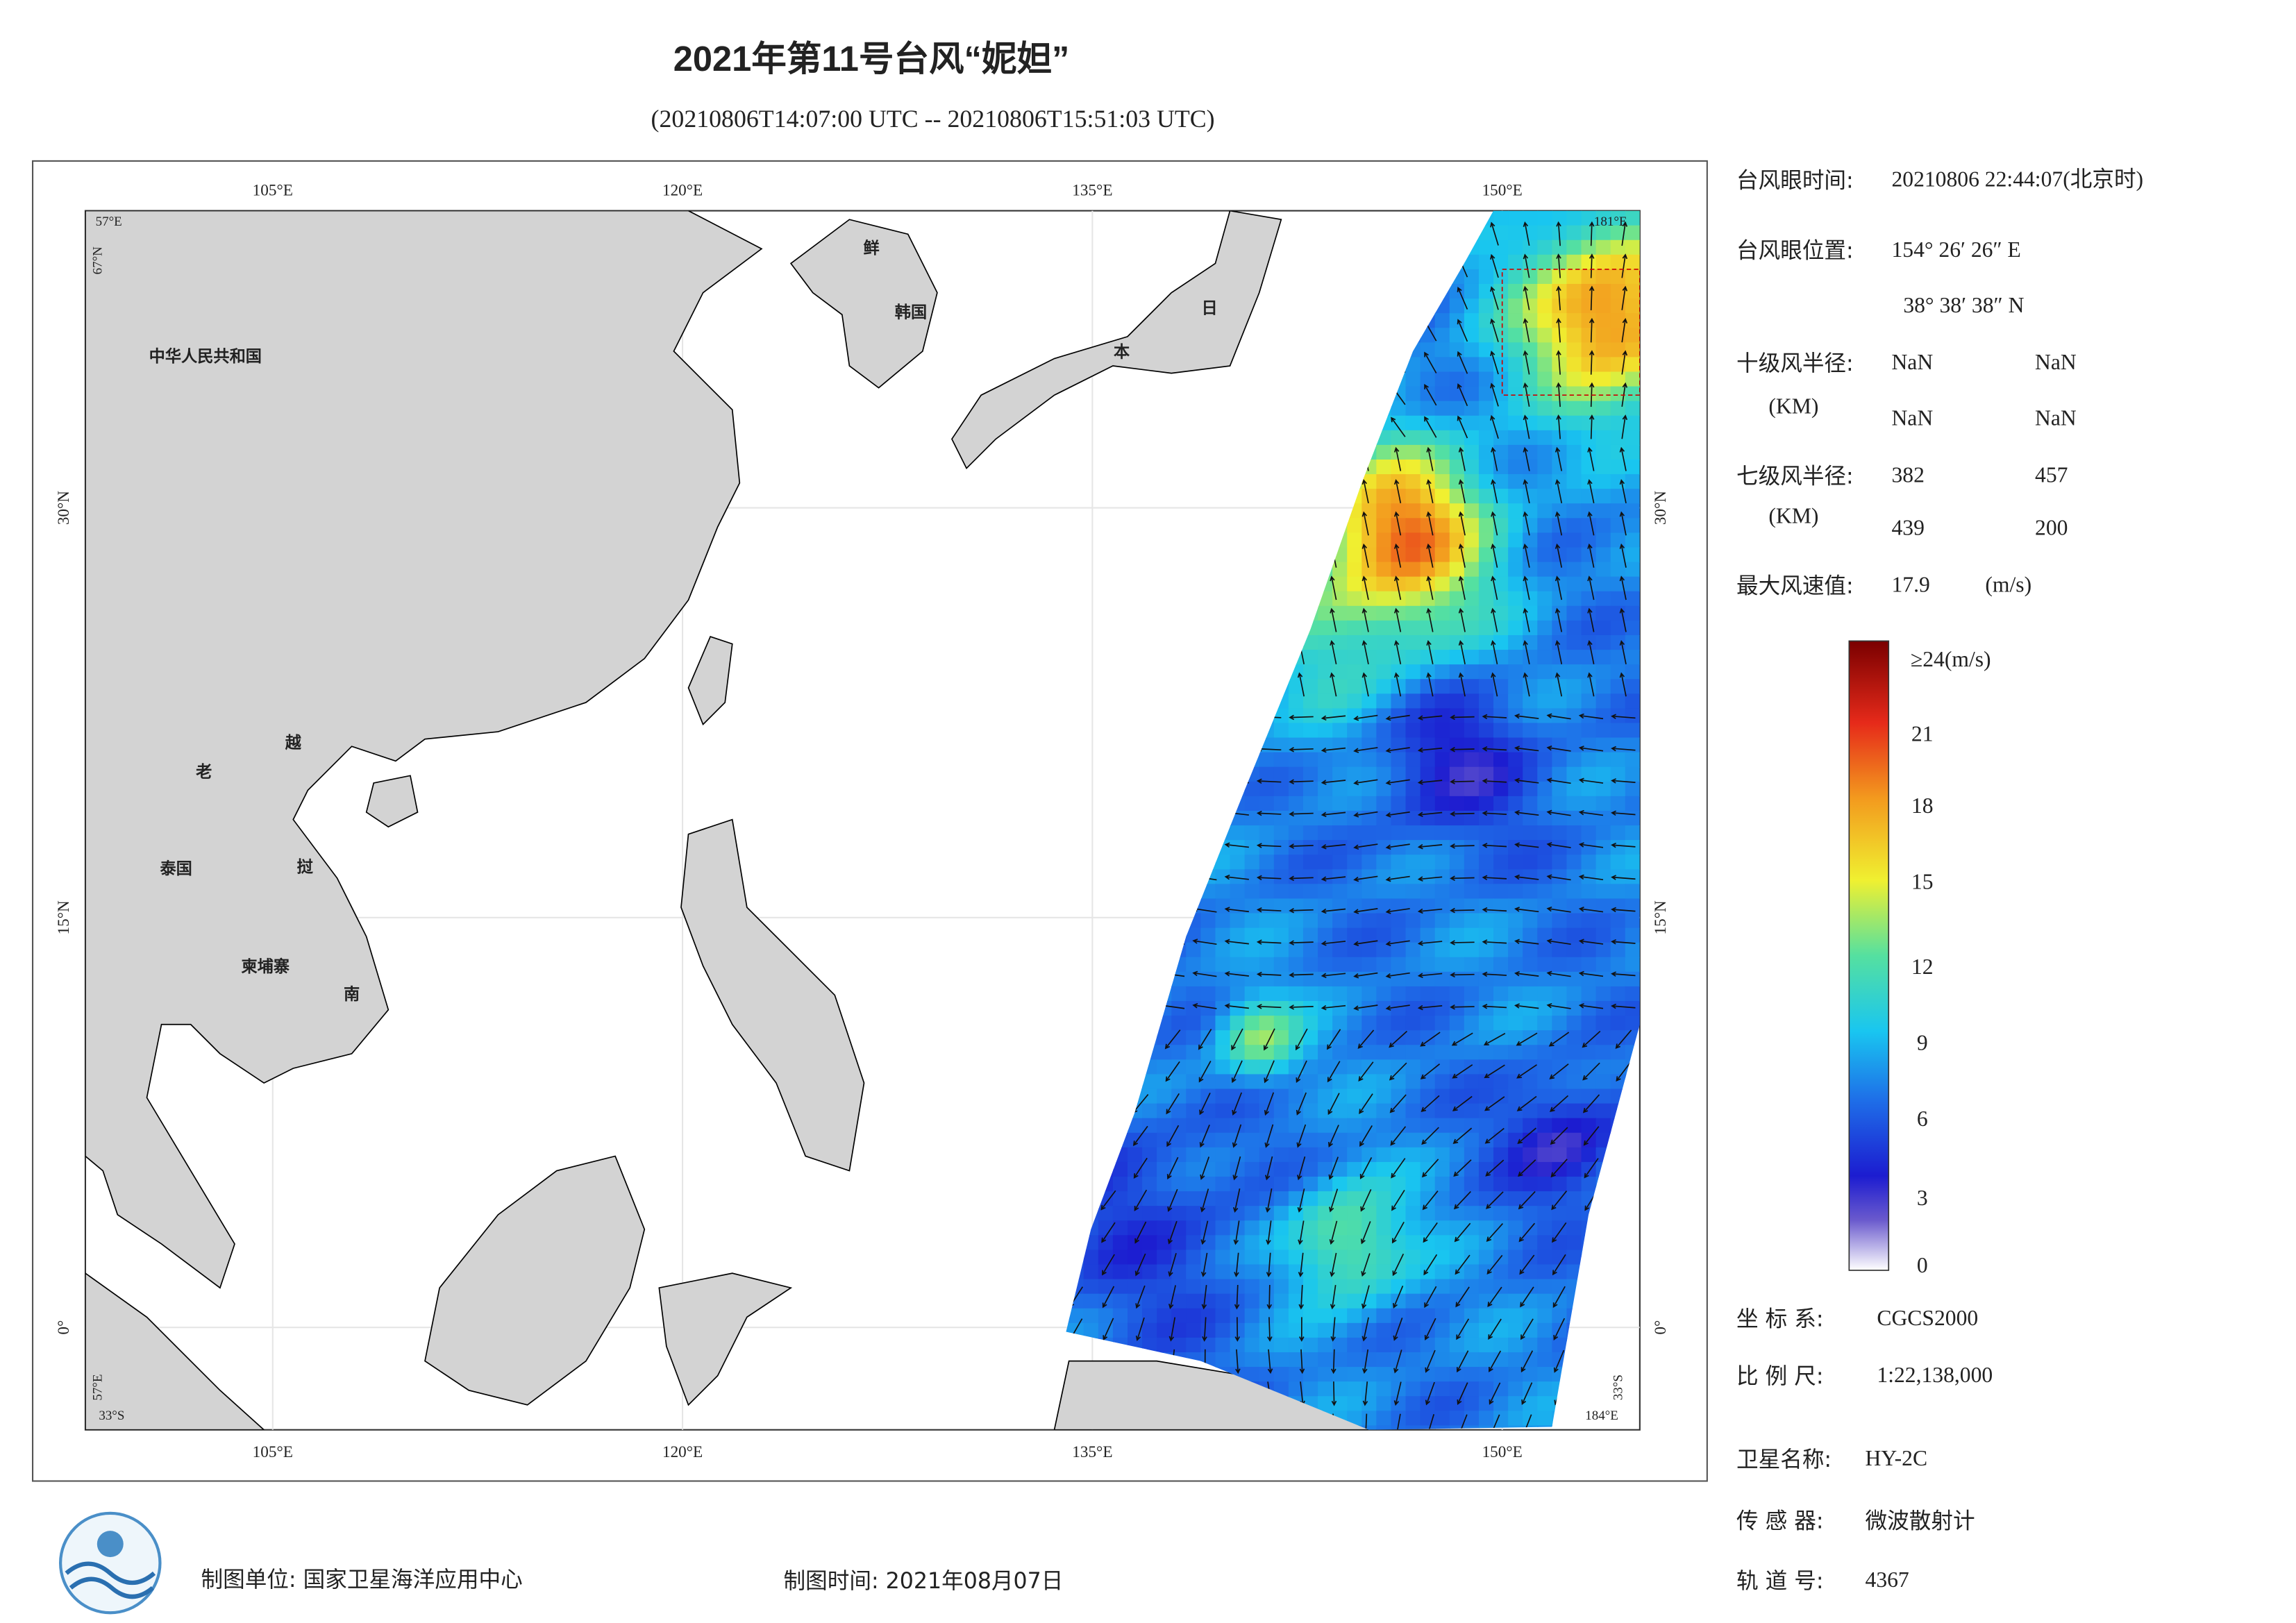  What do you see at coordinates (110, 1563) in the screenshot?
I see `logo-ring` at bounding box center [110, 1563].